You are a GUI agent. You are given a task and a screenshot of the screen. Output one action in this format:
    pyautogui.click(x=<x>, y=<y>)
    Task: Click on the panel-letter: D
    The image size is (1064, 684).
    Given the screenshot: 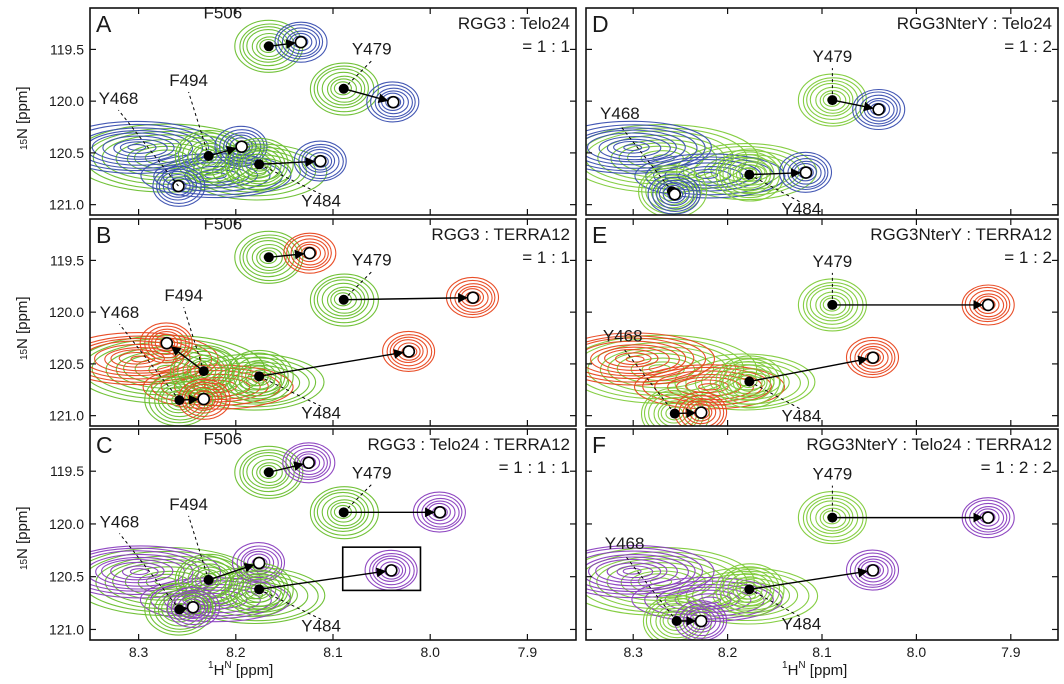 What is the action you would take?
    pyautogui.click(x=600, y=24)
    